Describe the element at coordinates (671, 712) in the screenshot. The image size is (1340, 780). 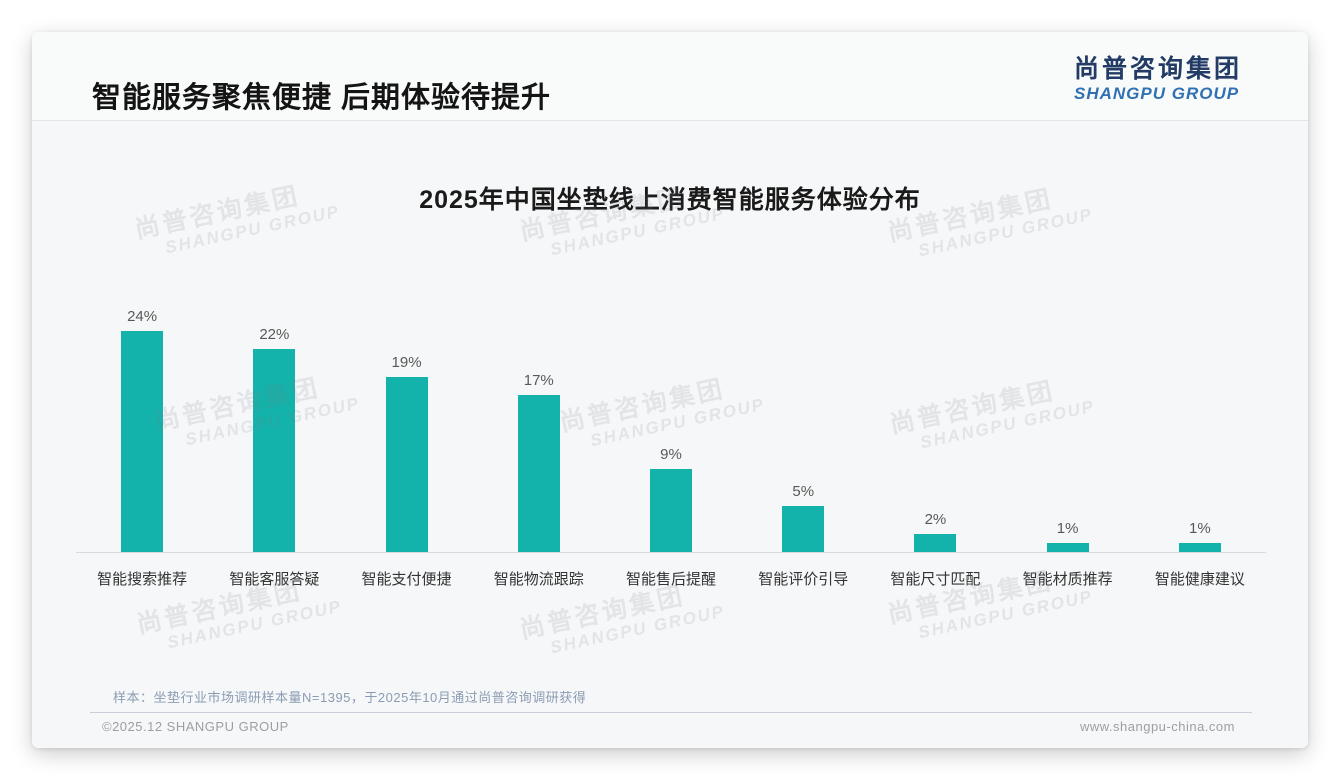
I see `footer-divider` at that location.